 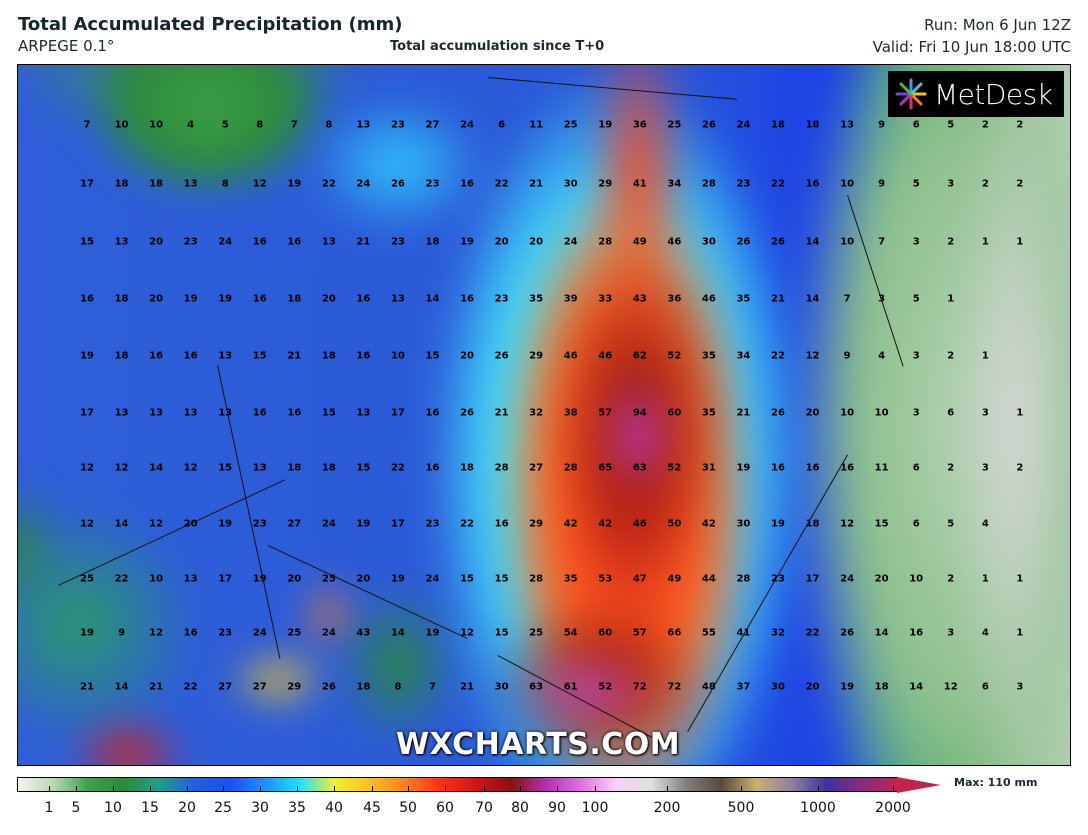 I want to click on metdesk-logo: MetDesk, so click(x=976, y=94).